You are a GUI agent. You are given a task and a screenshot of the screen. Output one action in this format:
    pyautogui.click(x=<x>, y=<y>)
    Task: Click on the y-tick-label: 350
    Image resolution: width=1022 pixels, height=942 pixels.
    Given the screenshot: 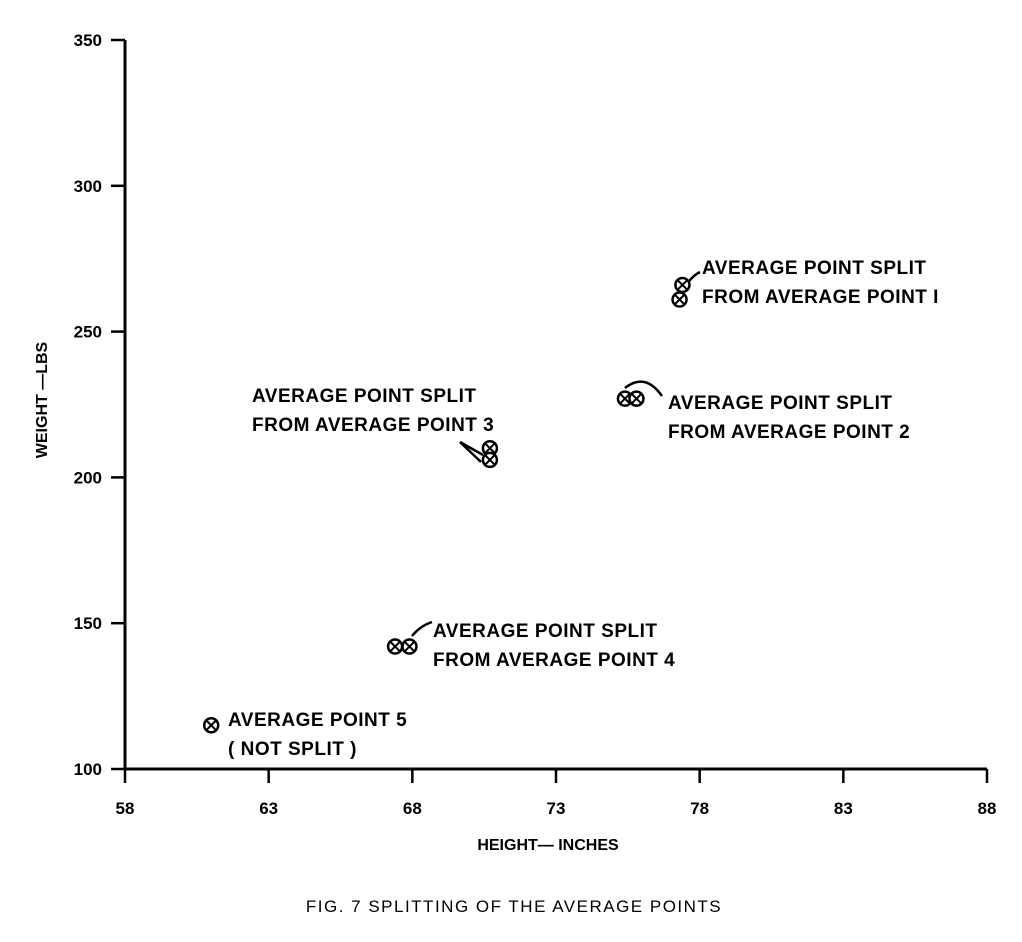 What is the action you would take?
    pyautogui.click(x=88, y=40)
    